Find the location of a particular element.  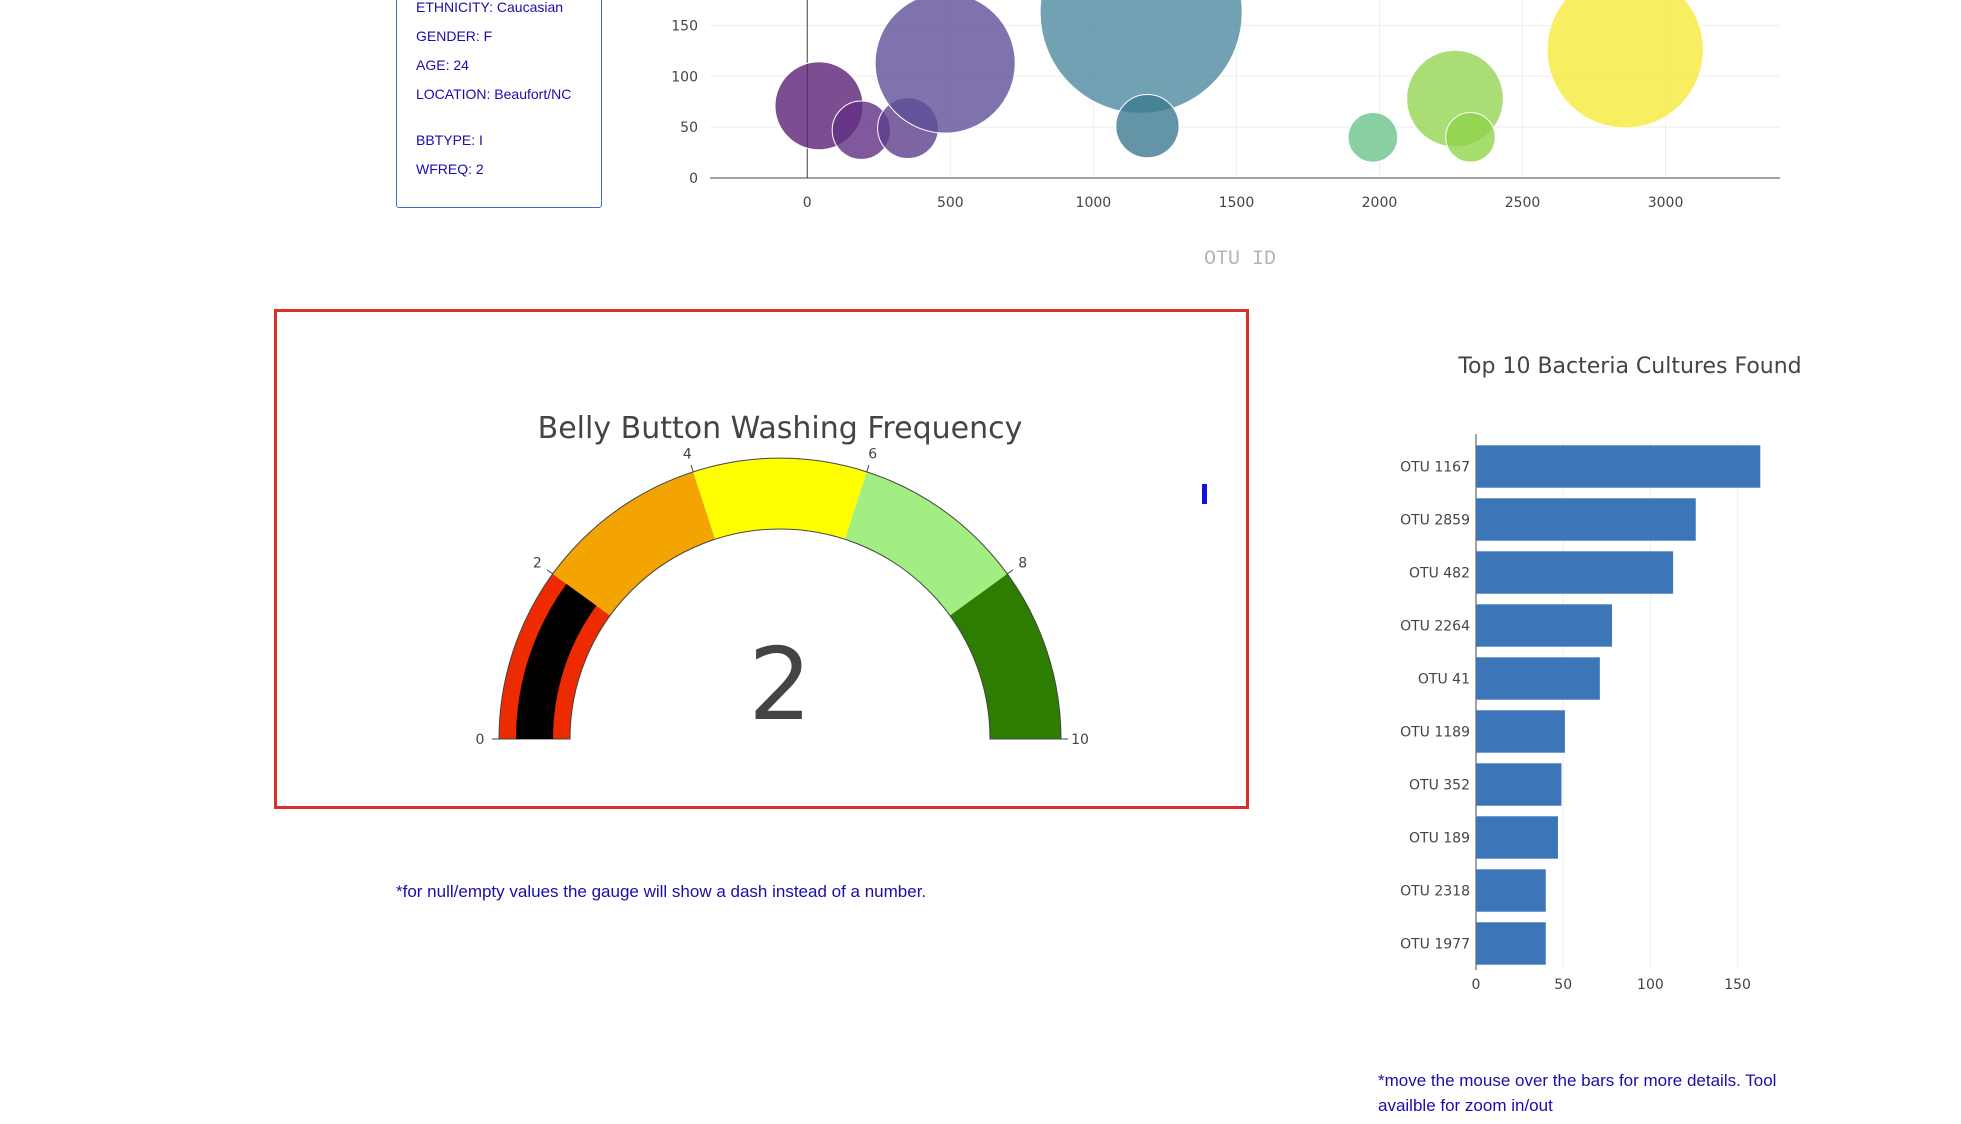

demo-ethnicity: ETHNICITY: Caucasian is located at coordinates (490, 7).